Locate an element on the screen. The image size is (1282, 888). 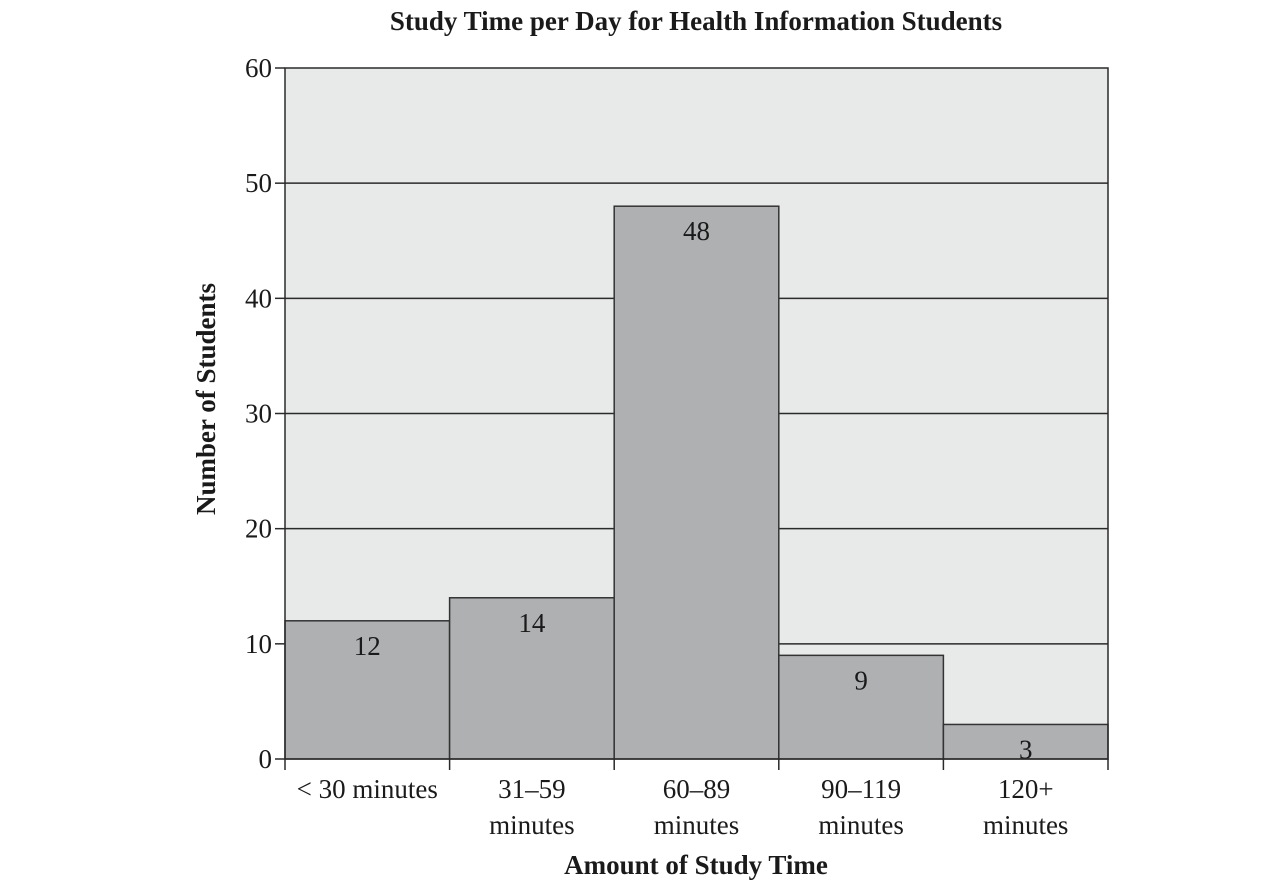
bar-data-label: 14 is located at coordinates (532, 623).